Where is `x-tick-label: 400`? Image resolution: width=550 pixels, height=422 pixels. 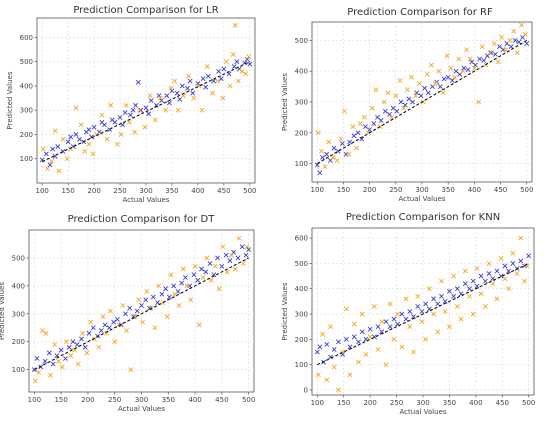
x-tick-label: 400 is located at coordinates (475, 403).